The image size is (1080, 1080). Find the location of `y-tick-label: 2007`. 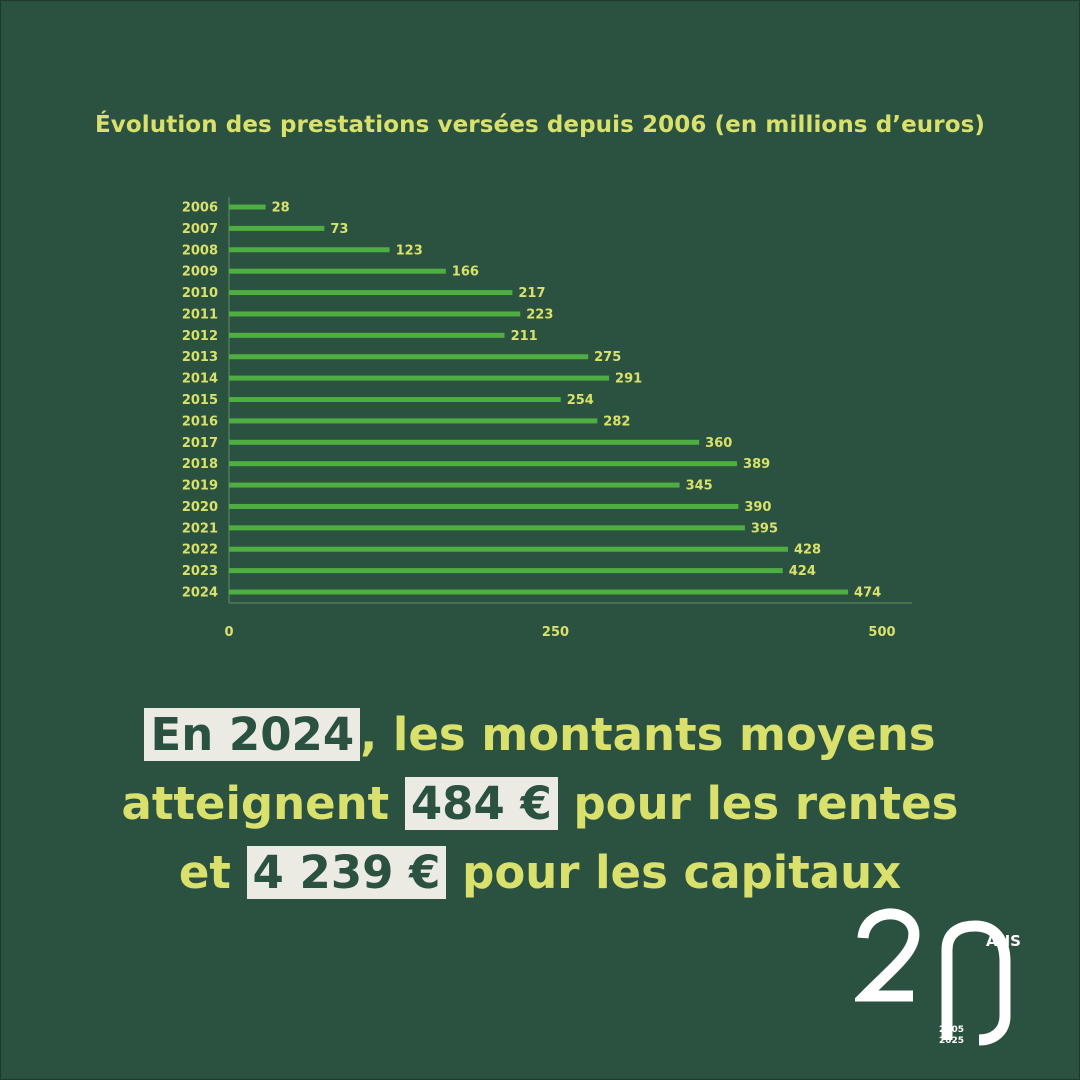

y-tick-label: 2007 is located at coordinates (200, 229).